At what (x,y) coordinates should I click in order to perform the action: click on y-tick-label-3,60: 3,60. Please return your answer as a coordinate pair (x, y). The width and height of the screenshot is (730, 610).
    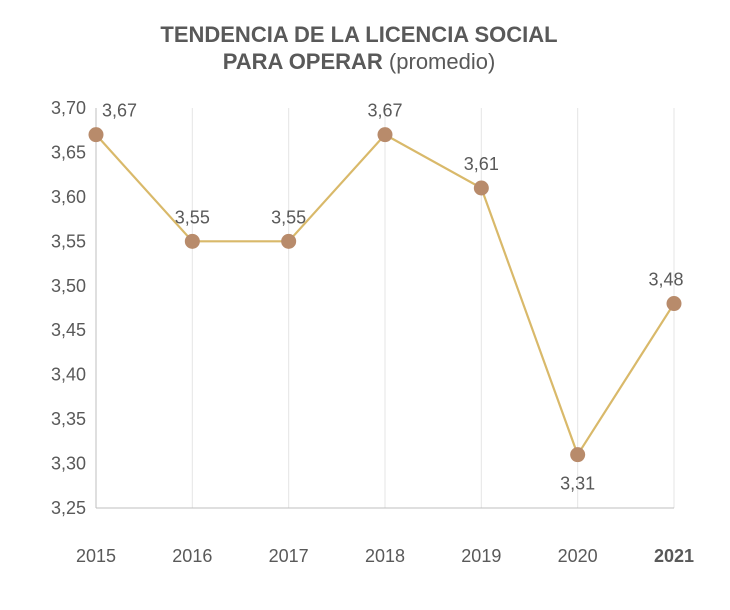
    Looking at the image, I should click on (68, 197).